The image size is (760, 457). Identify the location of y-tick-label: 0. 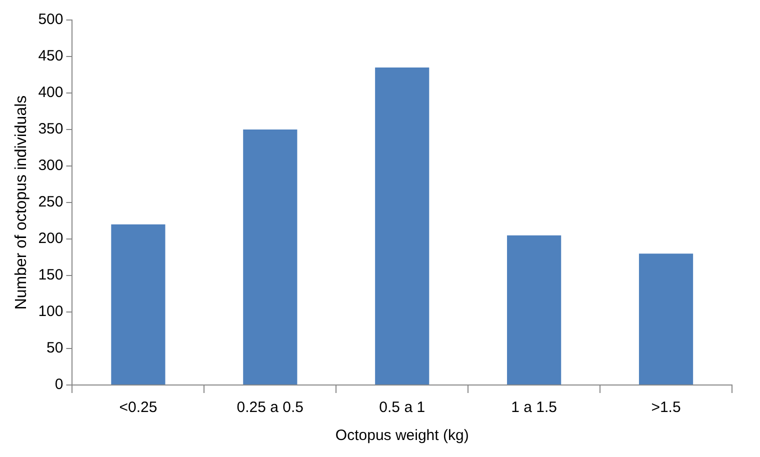
(59, 385).